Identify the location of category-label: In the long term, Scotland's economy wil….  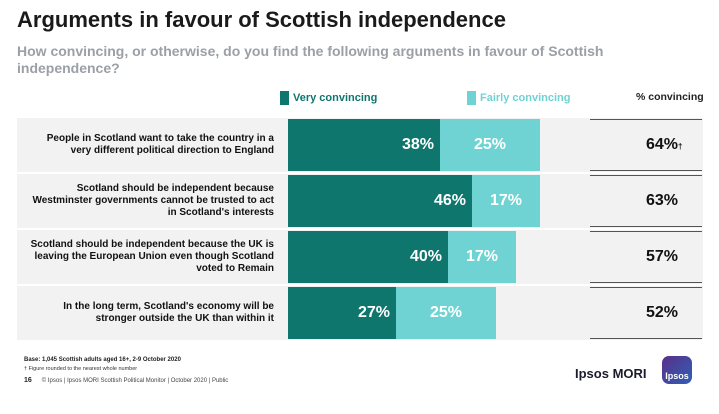
(168, 312).